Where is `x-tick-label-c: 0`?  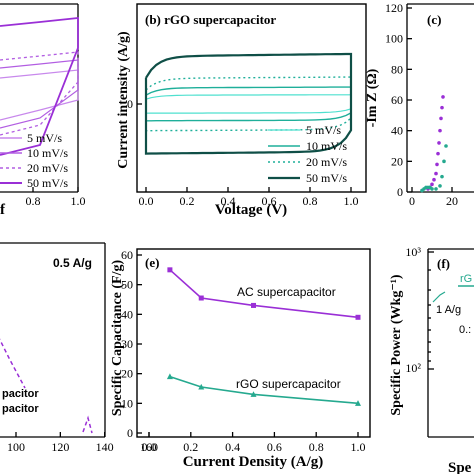 x-tick-label-c: 0 is located at coordinates (412, 201).